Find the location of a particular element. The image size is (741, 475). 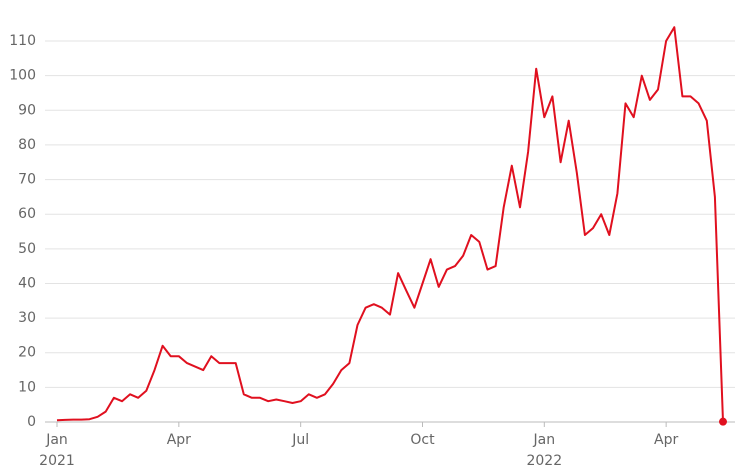

x-tick-label: Jan 2022 is located at coordinates (544, 450).